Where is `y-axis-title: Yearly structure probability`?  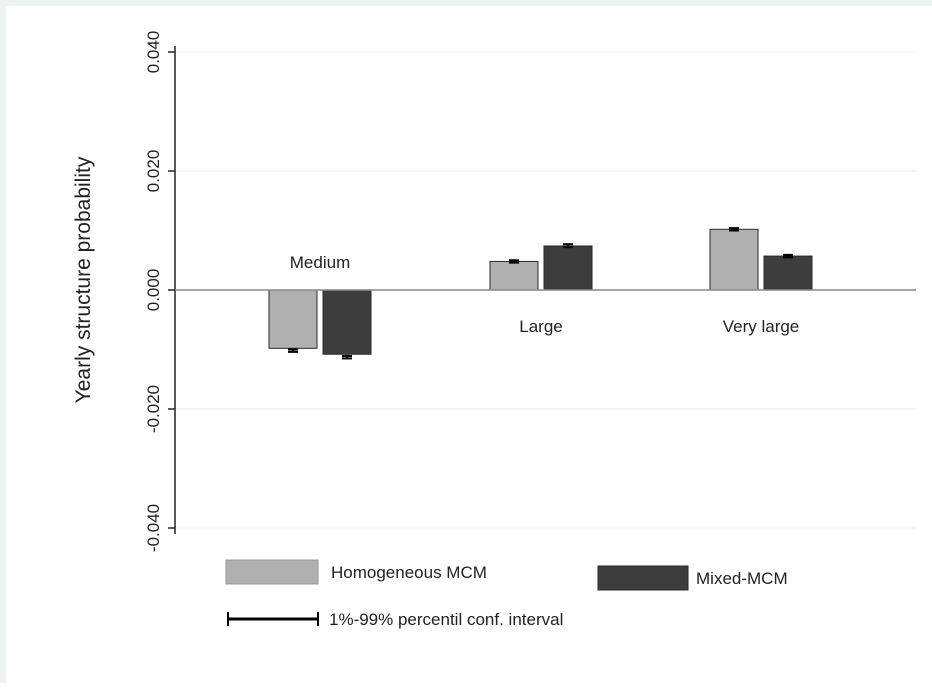 y-axis-title: Yearly structure probability is located at coordinates (83, 279).